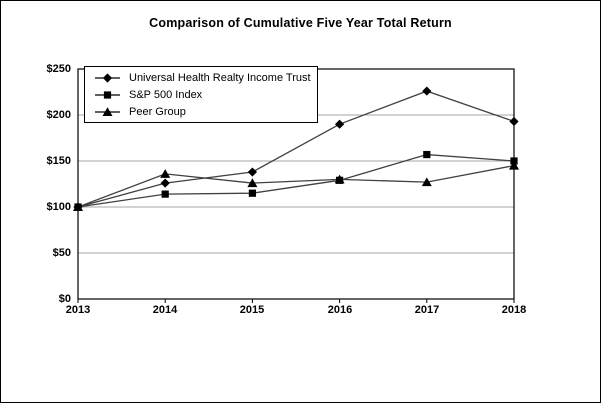 The height and width of the screenshot is (403, 601). What do you see at coordinates (220, 77) in the screenshot?
I see `legend-label: Universal Health Realty Income Trust` at bounding box center [220, 77].